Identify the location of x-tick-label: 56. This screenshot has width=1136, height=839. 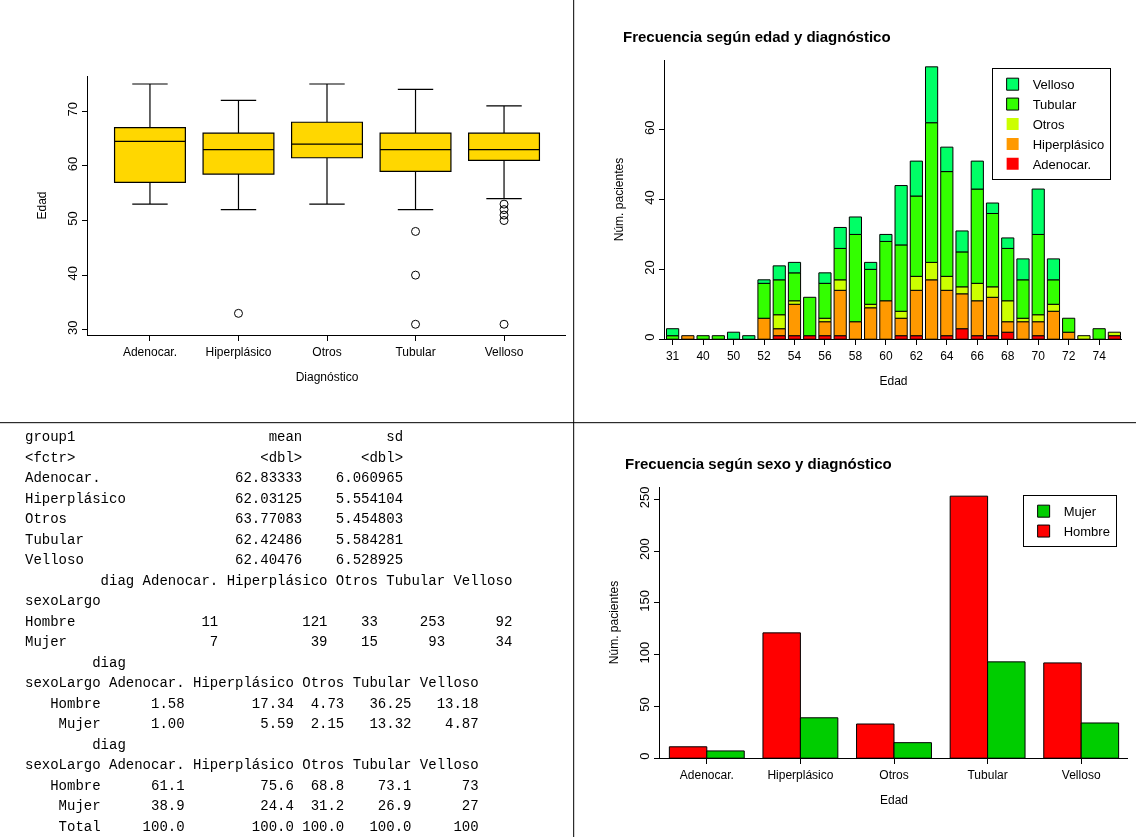
(825, 355).